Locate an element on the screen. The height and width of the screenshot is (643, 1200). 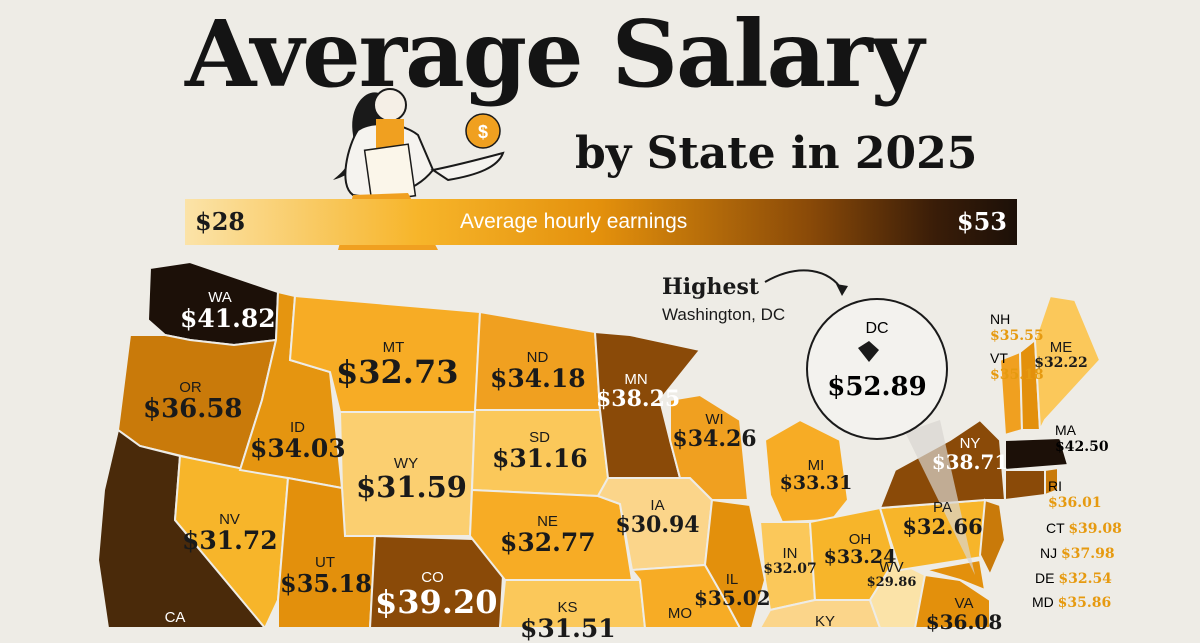
label-il: IL $35.02 is located at coordinates (732, 590).